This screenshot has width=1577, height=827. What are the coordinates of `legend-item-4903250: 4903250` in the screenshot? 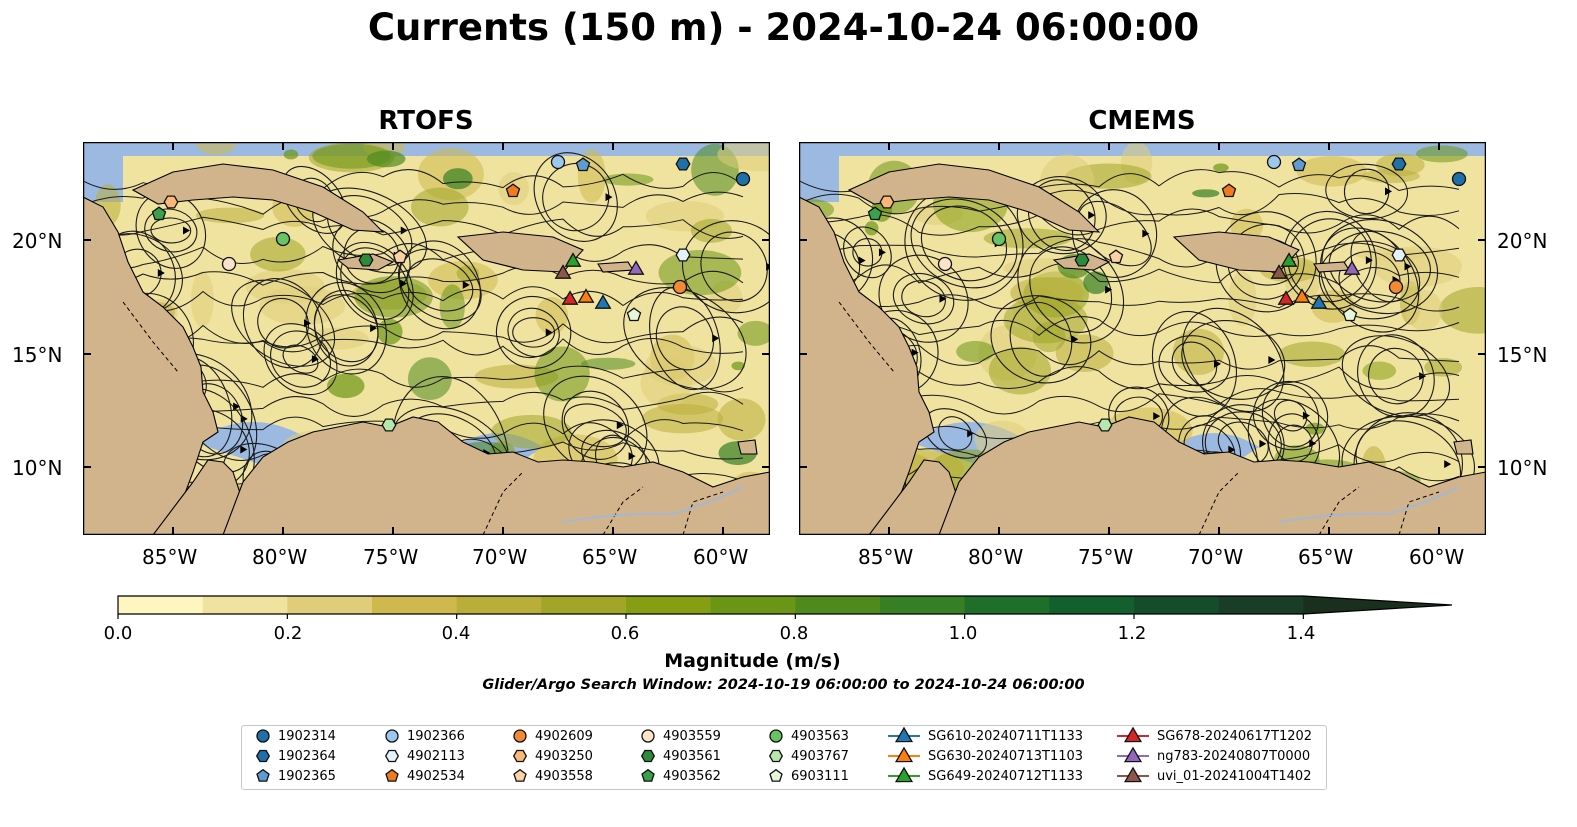 It's located at (552, 756).